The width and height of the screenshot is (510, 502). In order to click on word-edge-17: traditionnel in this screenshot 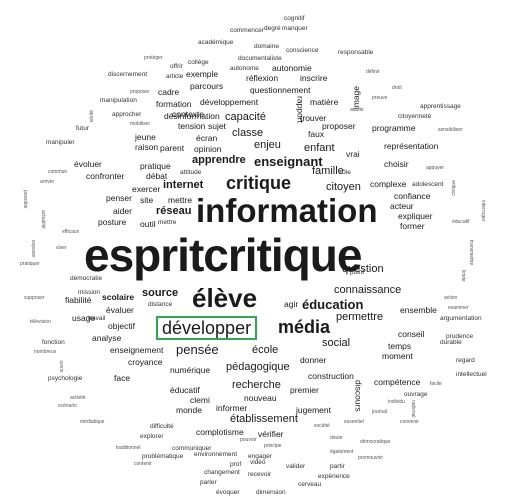, I will do `click(128, 448)`.